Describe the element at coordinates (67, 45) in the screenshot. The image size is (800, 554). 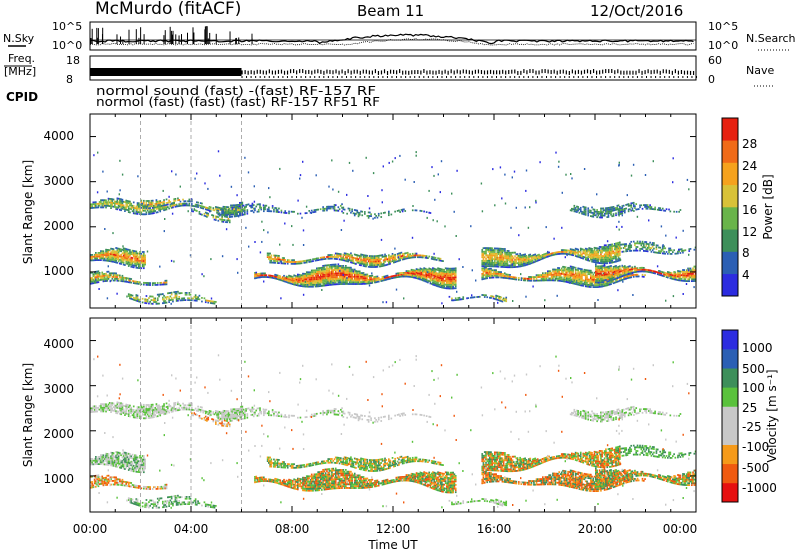
I see `noise-left-tick-bottom: 10^0` at that location.